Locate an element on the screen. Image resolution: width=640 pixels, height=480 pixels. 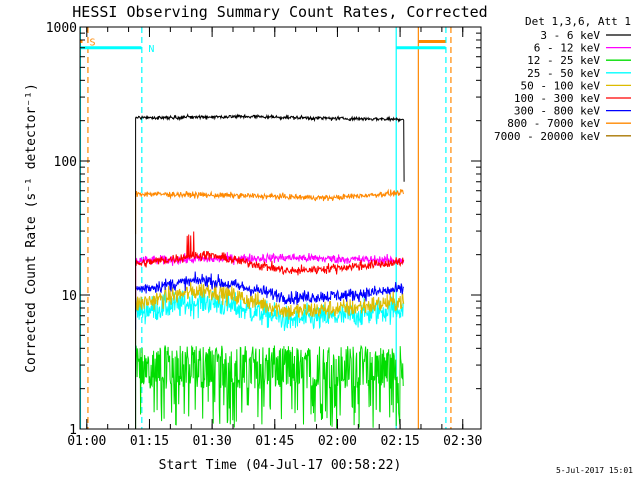
plot-timestamp: 5-Jul-2017 15:01 is located at coordinates (594, 470).